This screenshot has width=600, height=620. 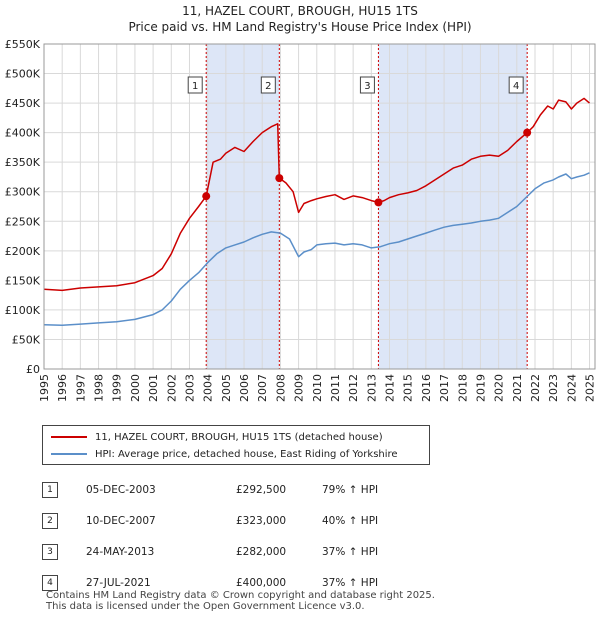 What do you see at coordinates (371, 388) in the screenshot?
I see `x-tick-label: 2013` at bounding box center [371, 388].